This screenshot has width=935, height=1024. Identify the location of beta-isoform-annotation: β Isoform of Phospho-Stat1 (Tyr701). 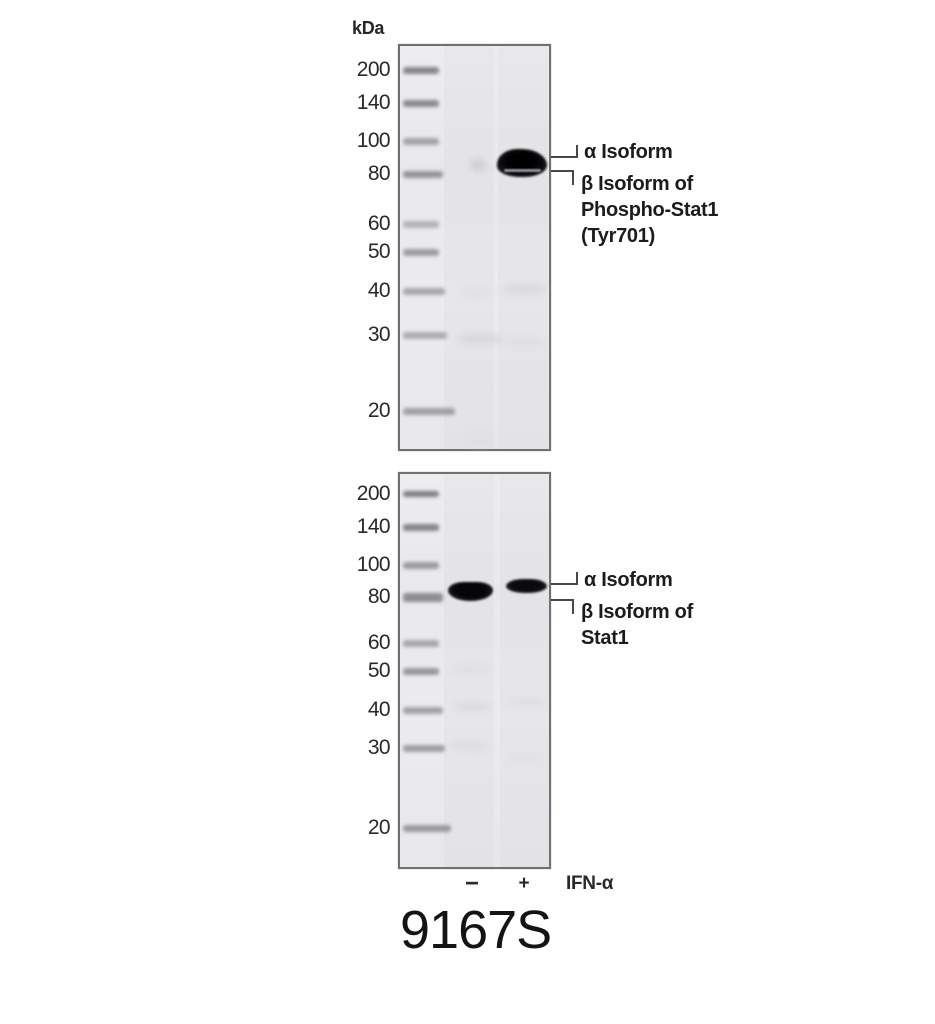
(650, 210).